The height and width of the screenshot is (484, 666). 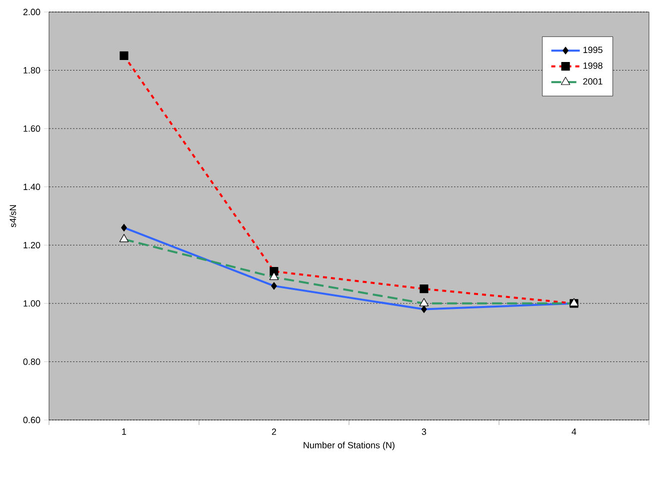 I want to click on y-axis-title: s4/sN, so click(x=12, y=216).